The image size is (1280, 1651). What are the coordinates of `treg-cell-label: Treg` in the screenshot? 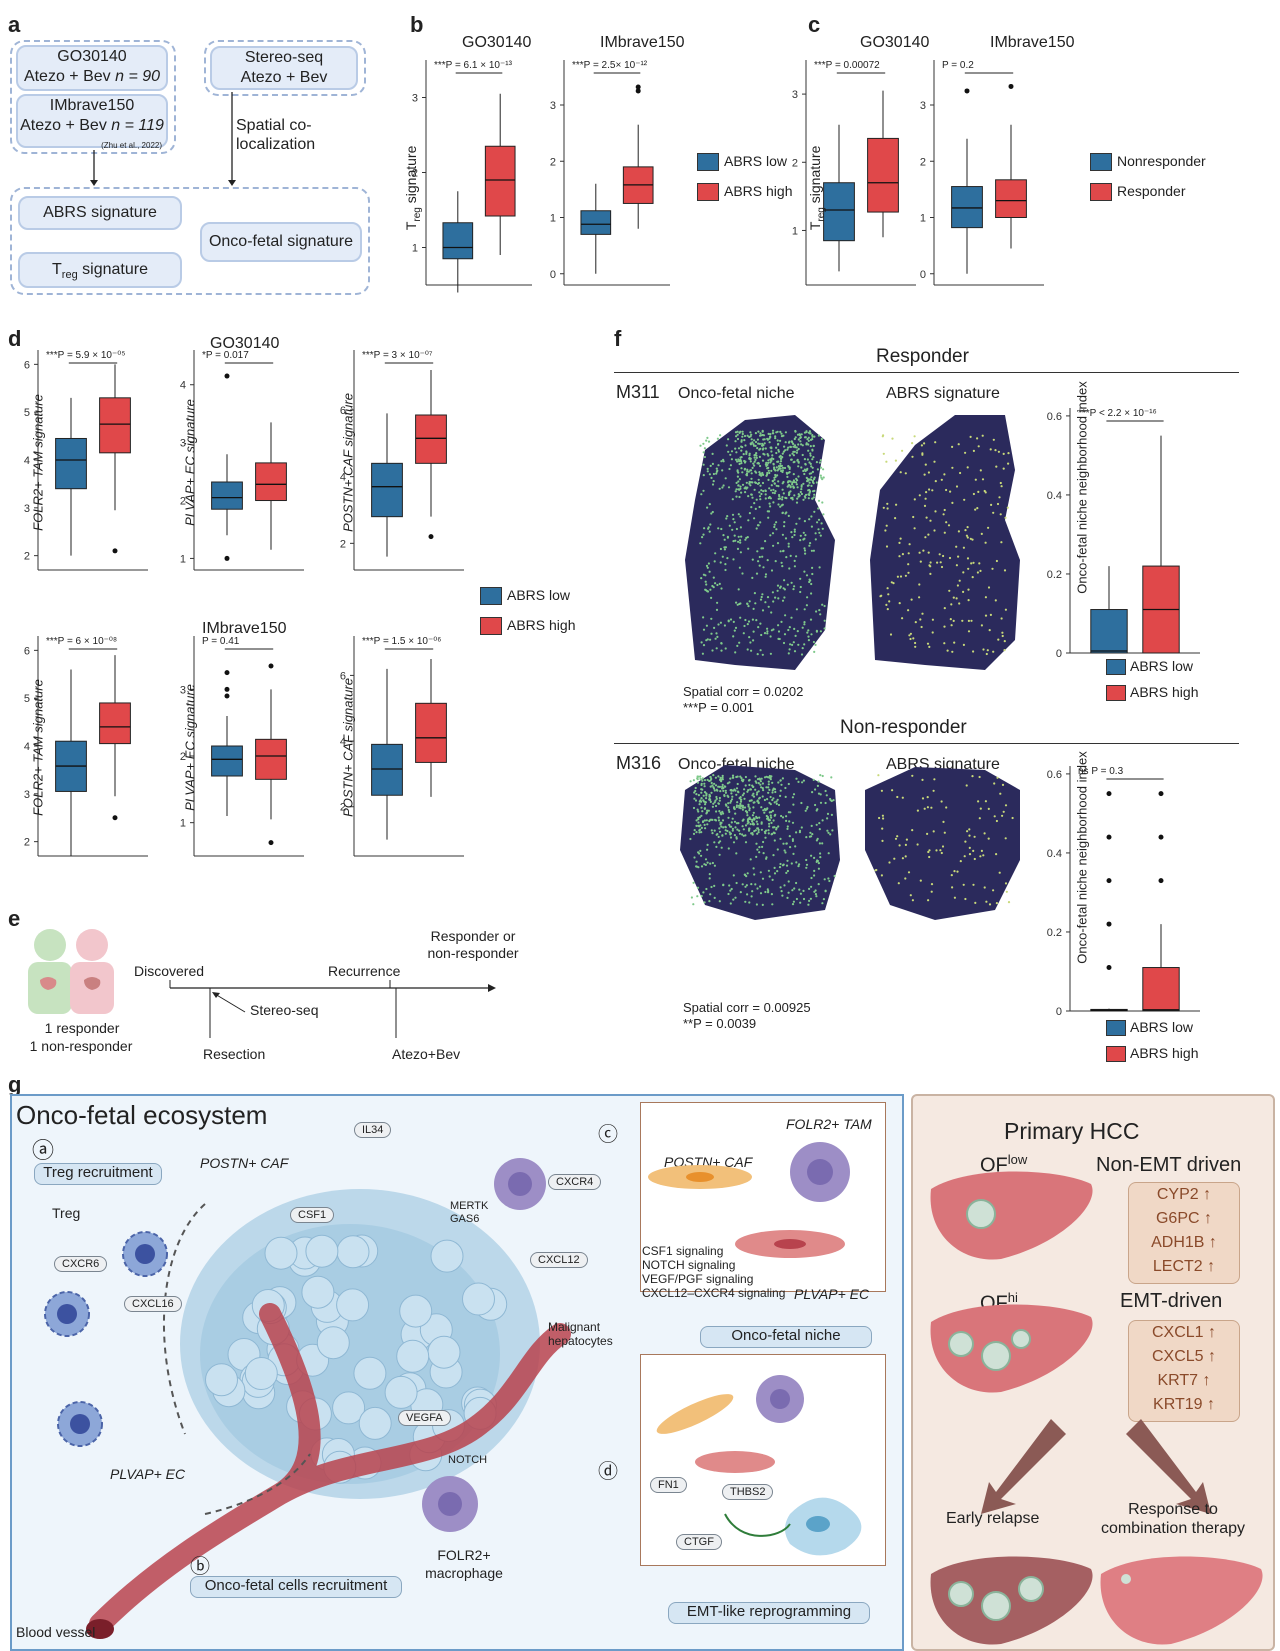 It's located at (66, 1213).